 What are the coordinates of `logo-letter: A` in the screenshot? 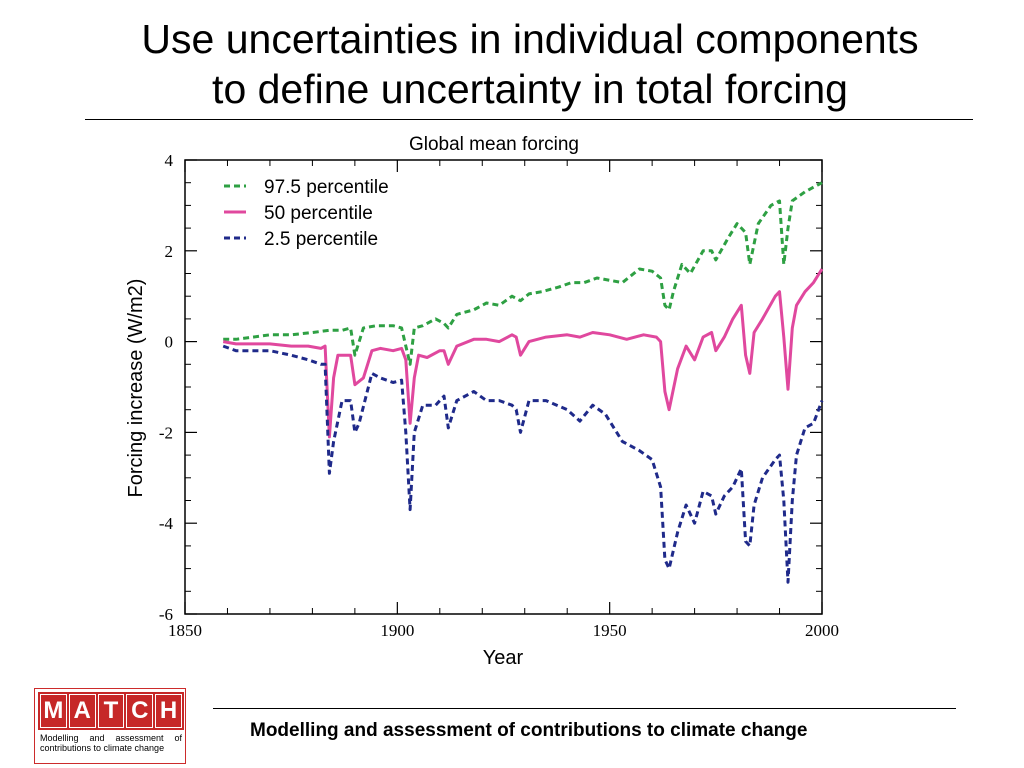 It's located at (82, 711).